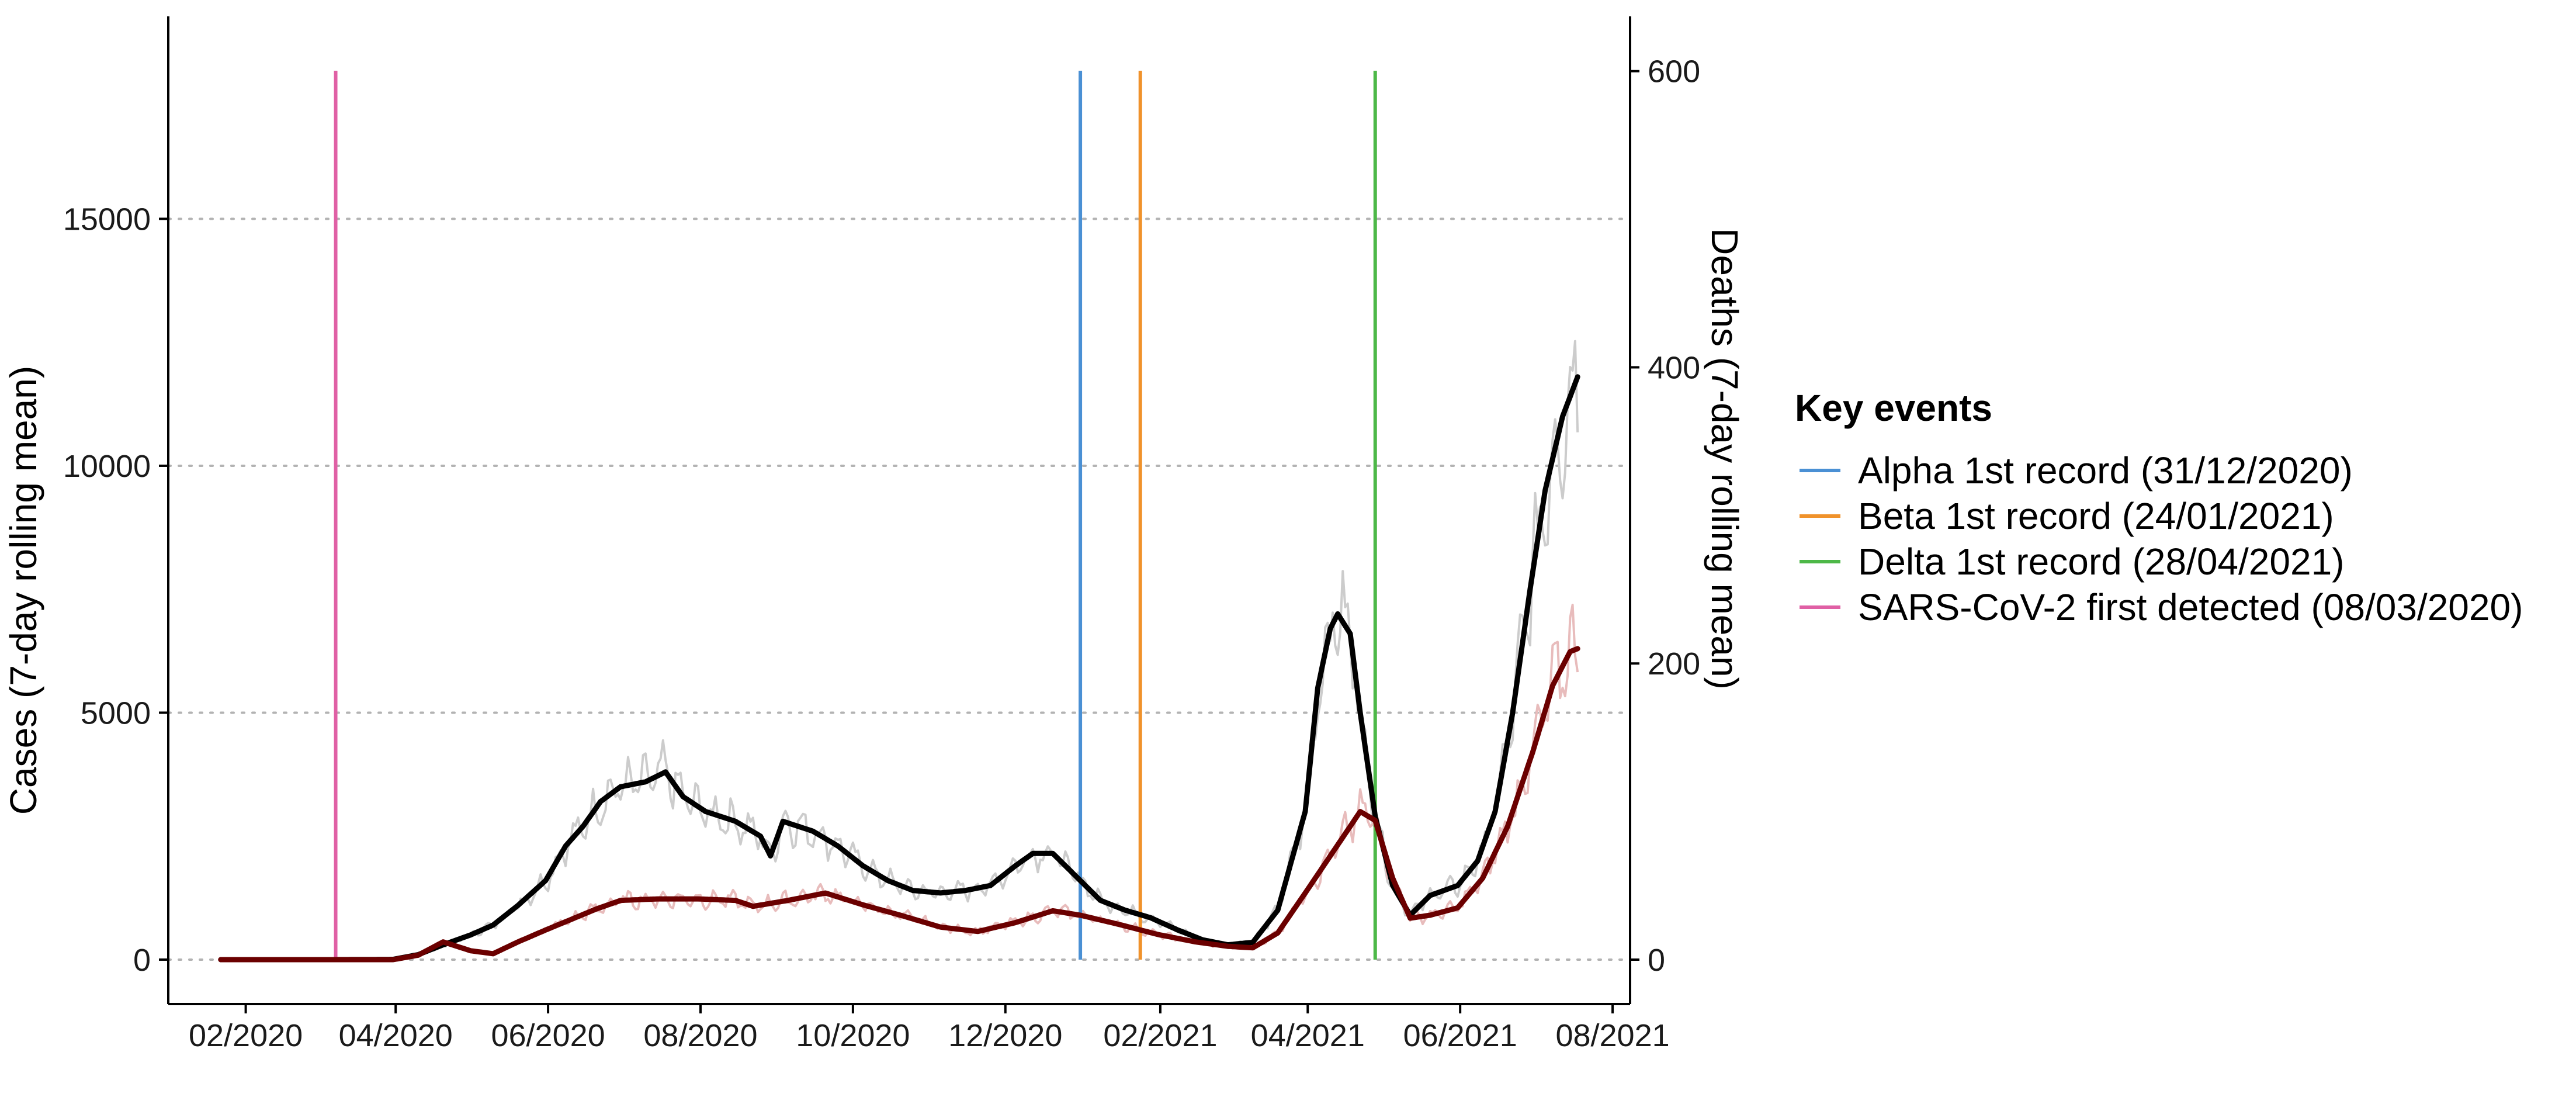 This screenshot has width=2576, height=1104. I want to click on y-axis-left-label: Cases (7-day rolling mean), so click(23, 591).